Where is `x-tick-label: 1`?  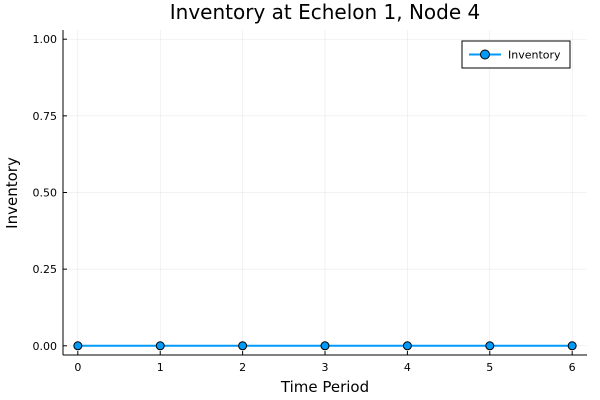
x-tick-label: 1 is located at coordinates (160, 367).